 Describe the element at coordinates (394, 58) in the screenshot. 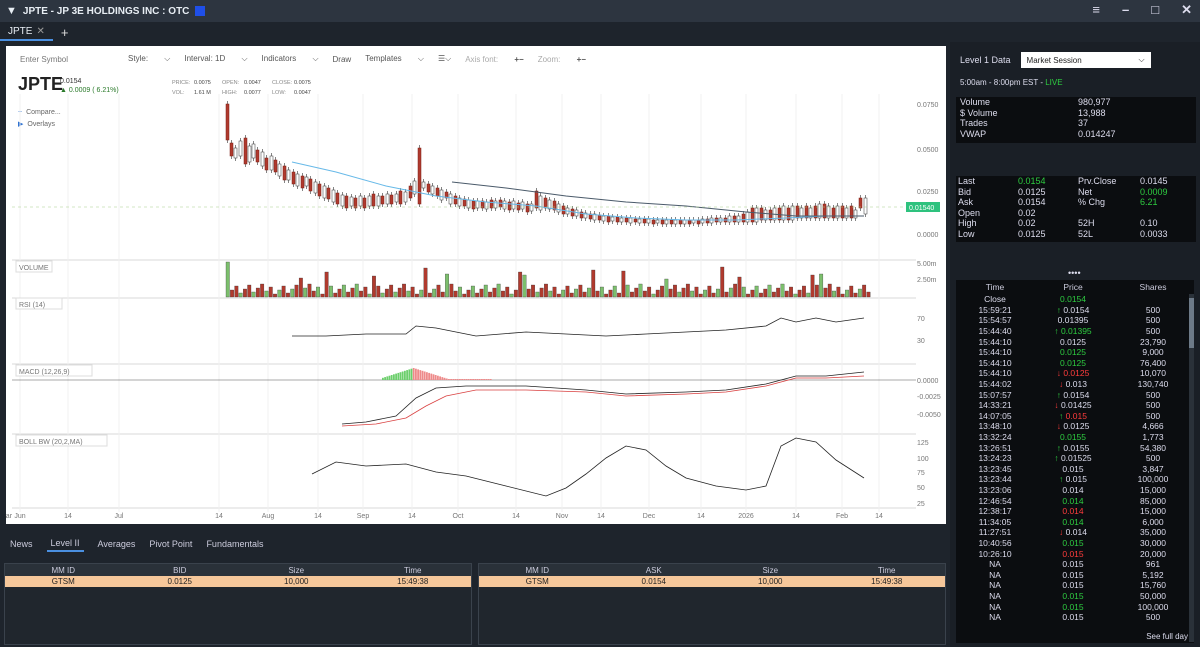

I see `templates-dropdown: Templates ⌵` at that location.